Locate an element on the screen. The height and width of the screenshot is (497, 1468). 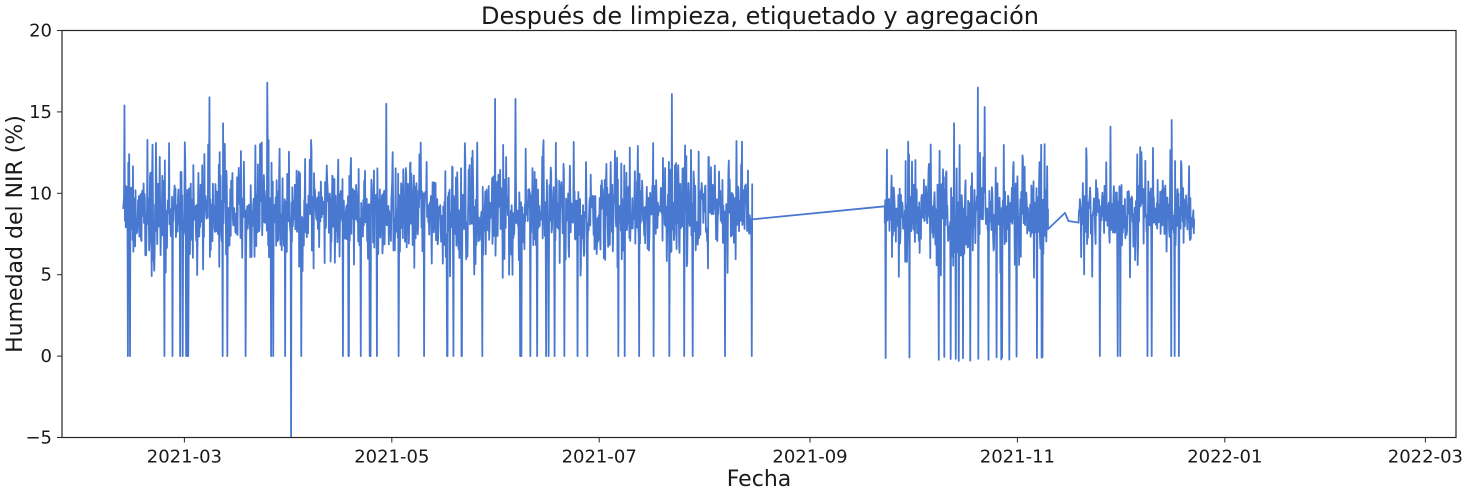
y-tick-label: 0 is located at coordinates (46, 356).